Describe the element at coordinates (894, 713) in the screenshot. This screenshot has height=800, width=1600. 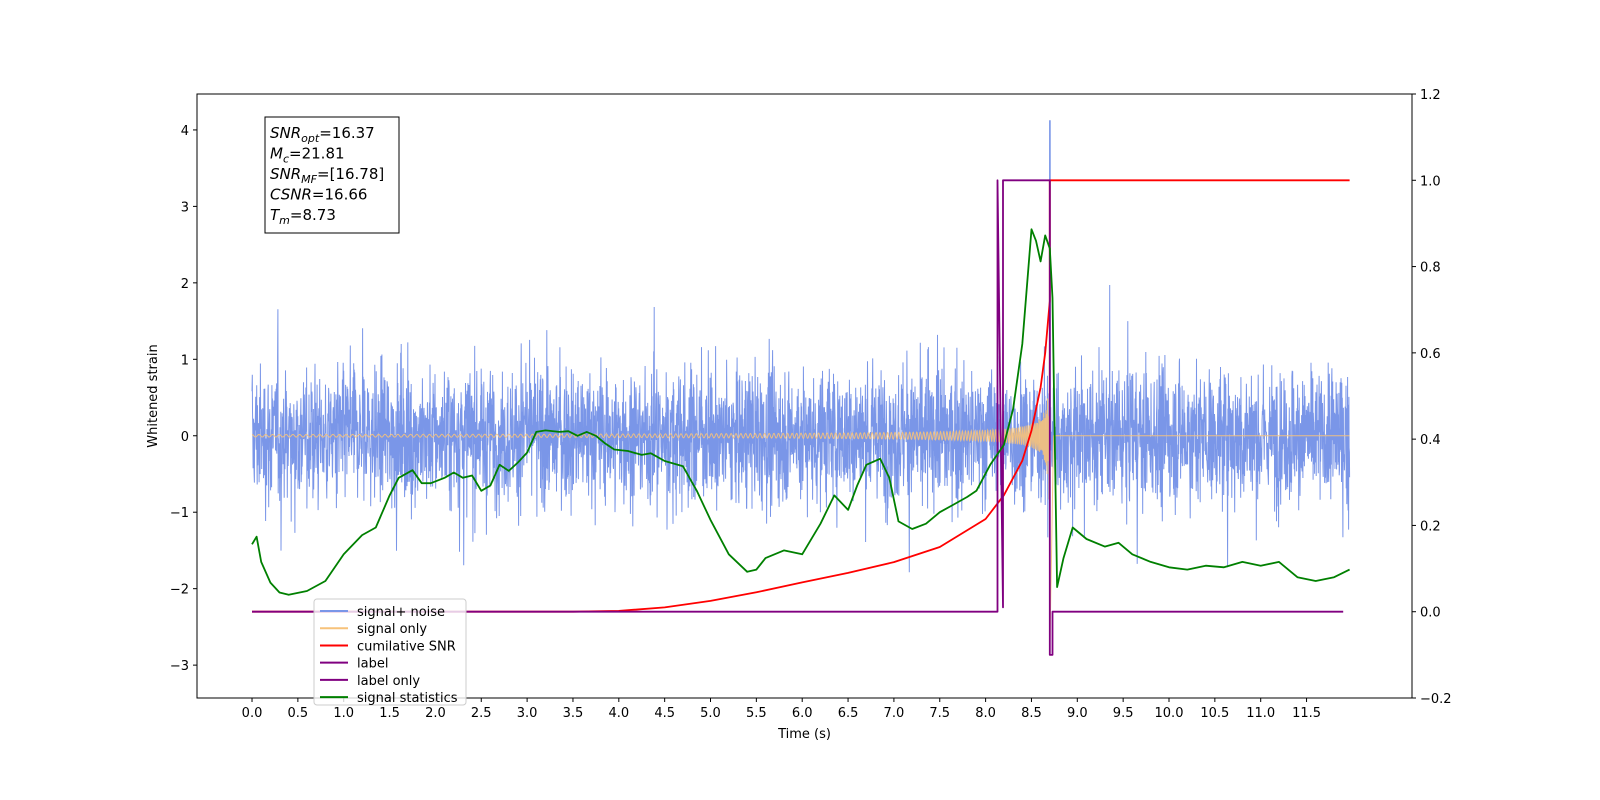
I see `x-tick-label: 7.0` at that location.